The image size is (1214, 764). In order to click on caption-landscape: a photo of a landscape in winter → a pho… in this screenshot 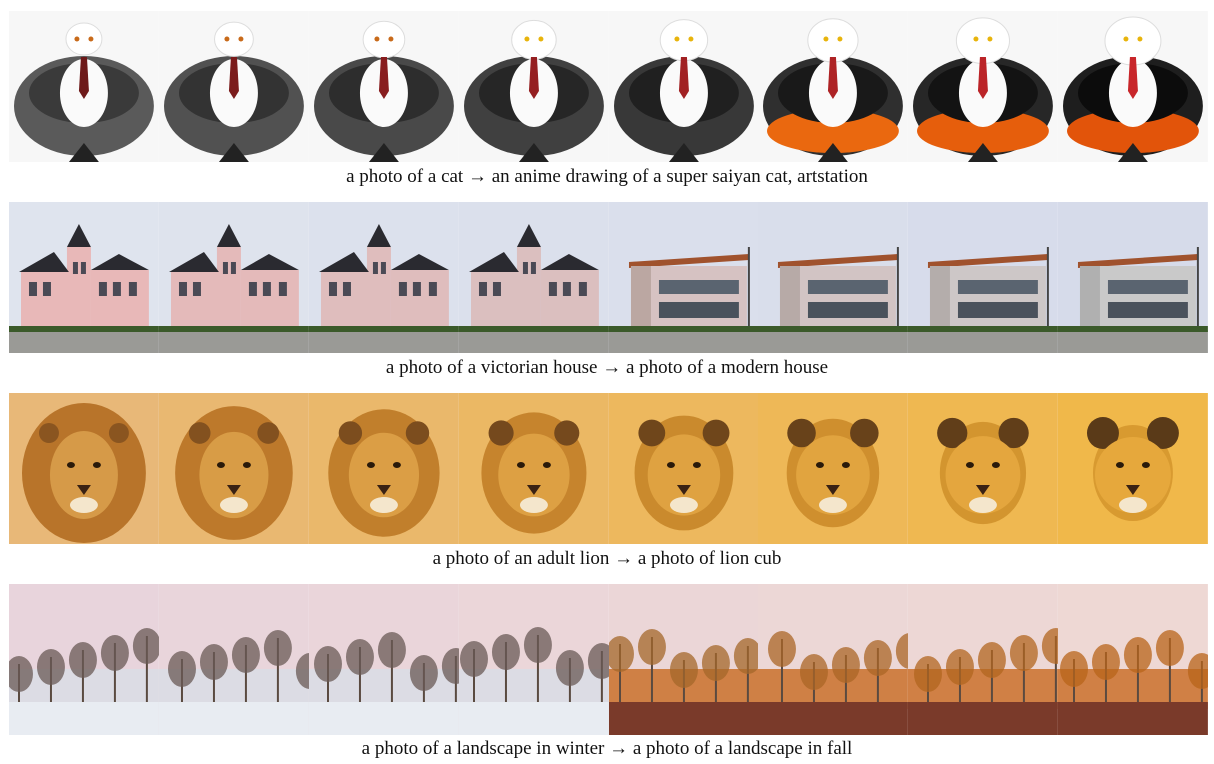, I will do `click(607, 748)`.